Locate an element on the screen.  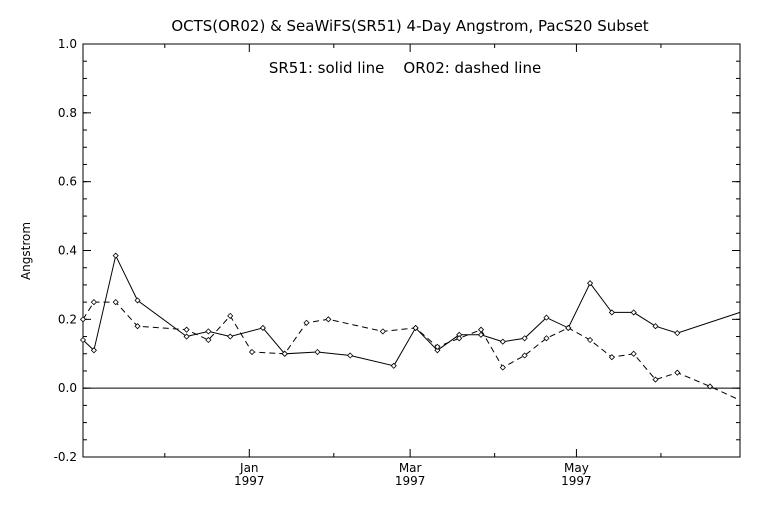
y-tick-label: 1.0 is located at coordinates (67, 44).